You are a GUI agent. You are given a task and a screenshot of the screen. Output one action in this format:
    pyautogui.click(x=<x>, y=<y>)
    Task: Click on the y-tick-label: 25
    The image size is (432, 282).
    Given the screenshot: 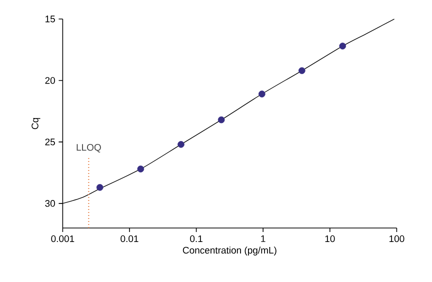 What is the action you would take?
    pyautogui.click(x=50, y=142)
    